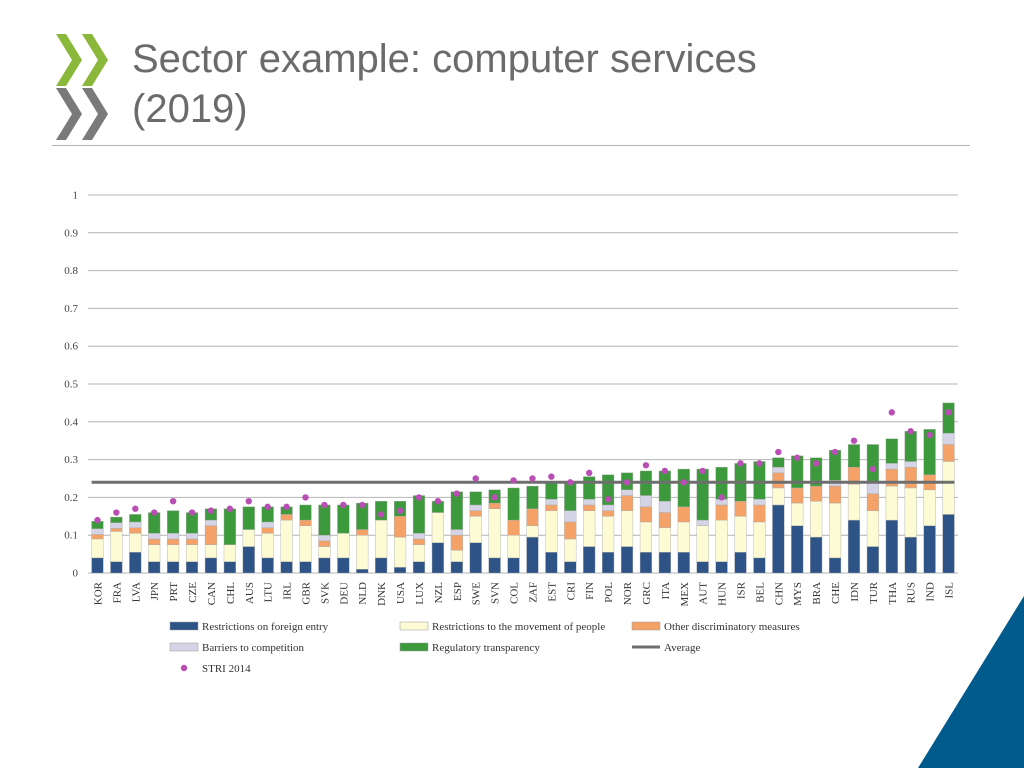  I want to click on x-tick-label: MYS, so click(798, 594).